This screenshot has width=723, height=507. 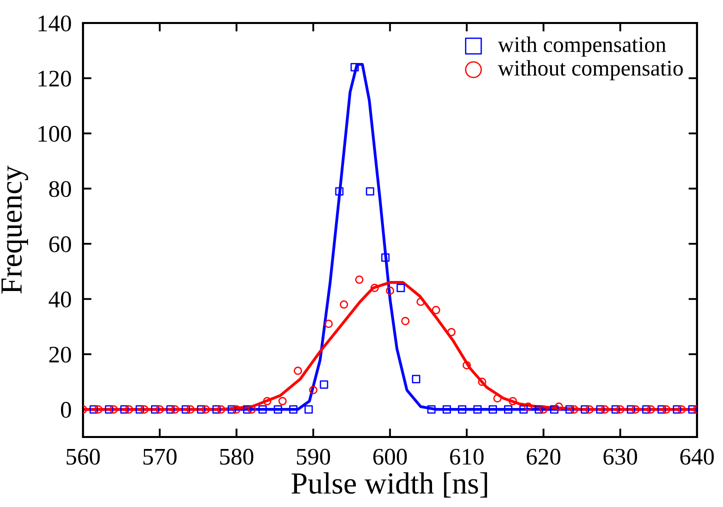 What do you see at coordinates (467, 456) in the screenshot?
I see `x-tick-label: 610` at bounding box center [467, 456].